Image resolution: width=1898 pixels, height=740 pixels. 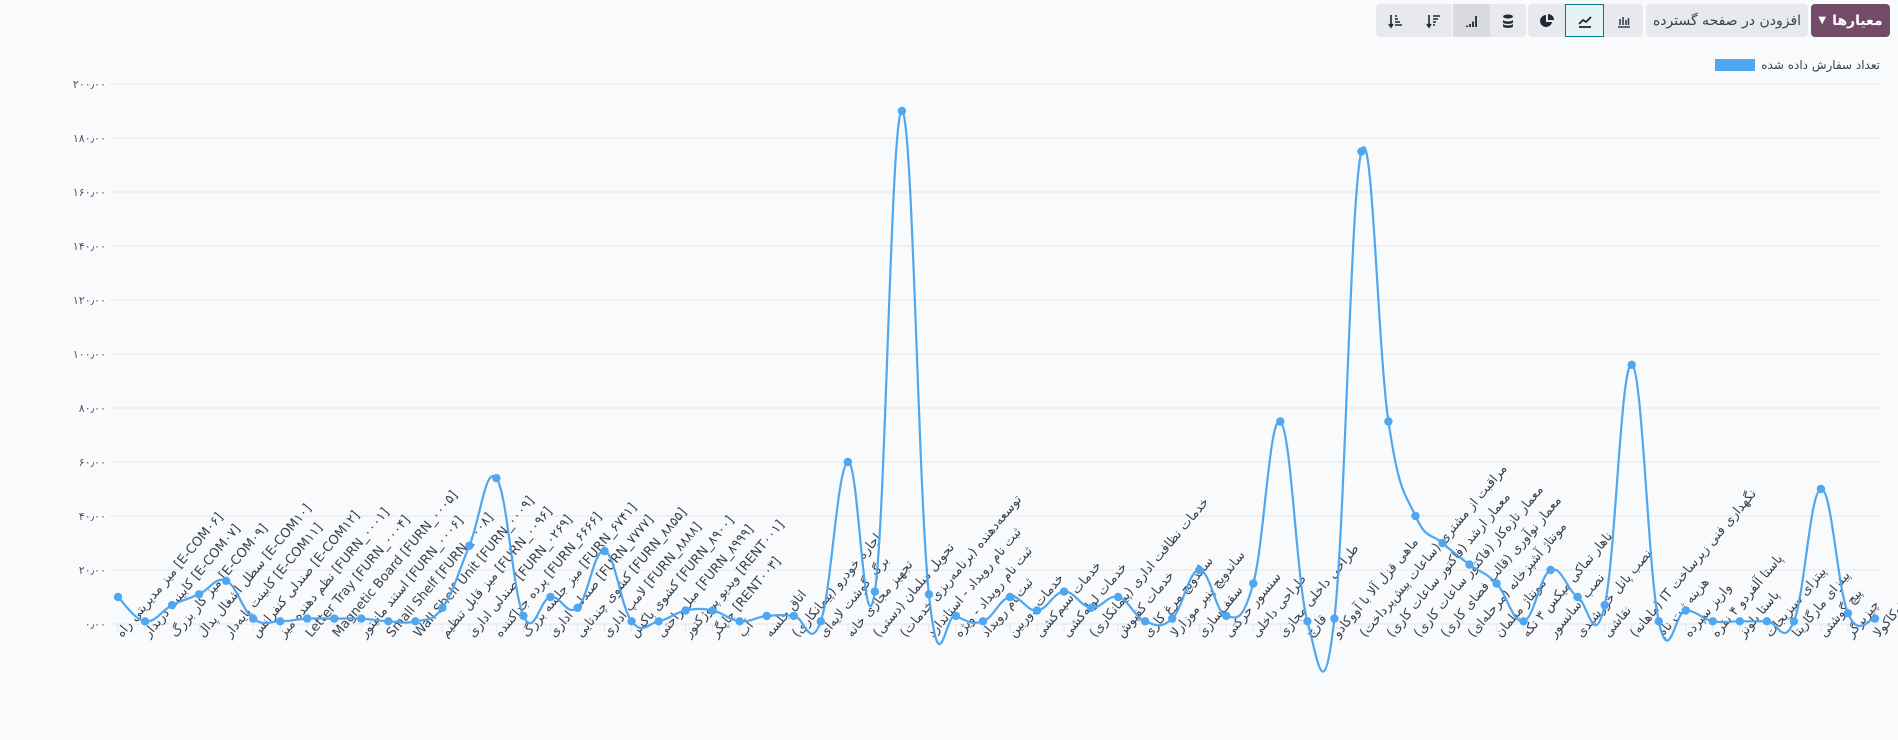 I want to click on sort-descending-button, so click(x=1432, y=20).